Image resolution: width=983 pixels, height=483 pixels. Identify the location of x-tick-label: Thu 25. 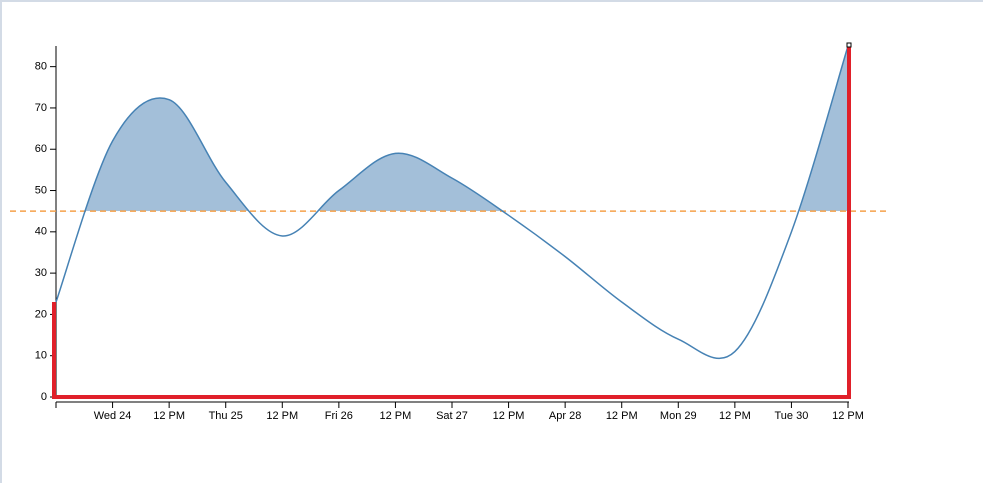
(226, 416).